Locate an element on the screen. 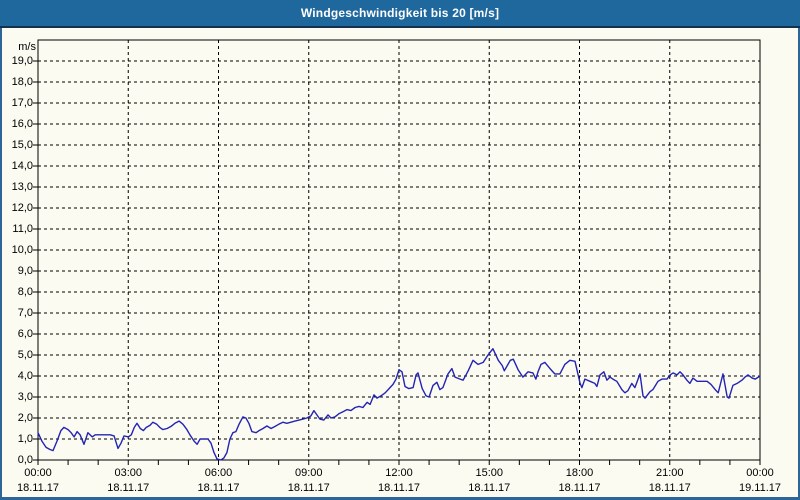  y-axis-label: 8,0 is located at coordinates (25, 292).